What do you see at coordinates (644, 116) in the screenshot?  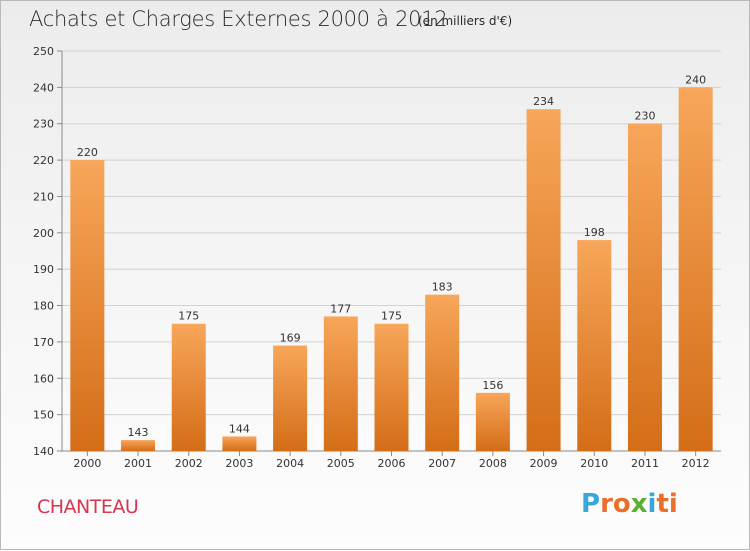 I see `bar-value-label: 230` at bounding box center [644, 116].